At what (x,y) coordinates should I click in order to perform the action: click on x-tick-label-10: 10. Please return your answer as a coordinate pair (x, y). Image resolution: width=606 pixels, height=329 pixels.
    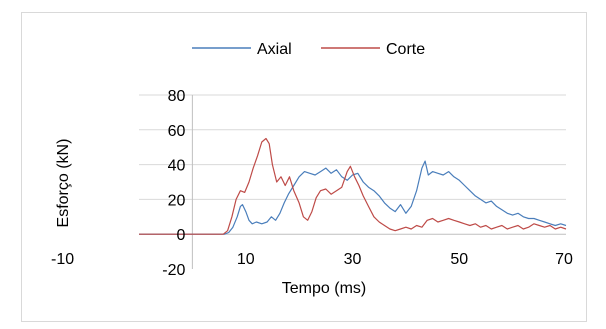
    Looking at the image, I should click on (246, 259).